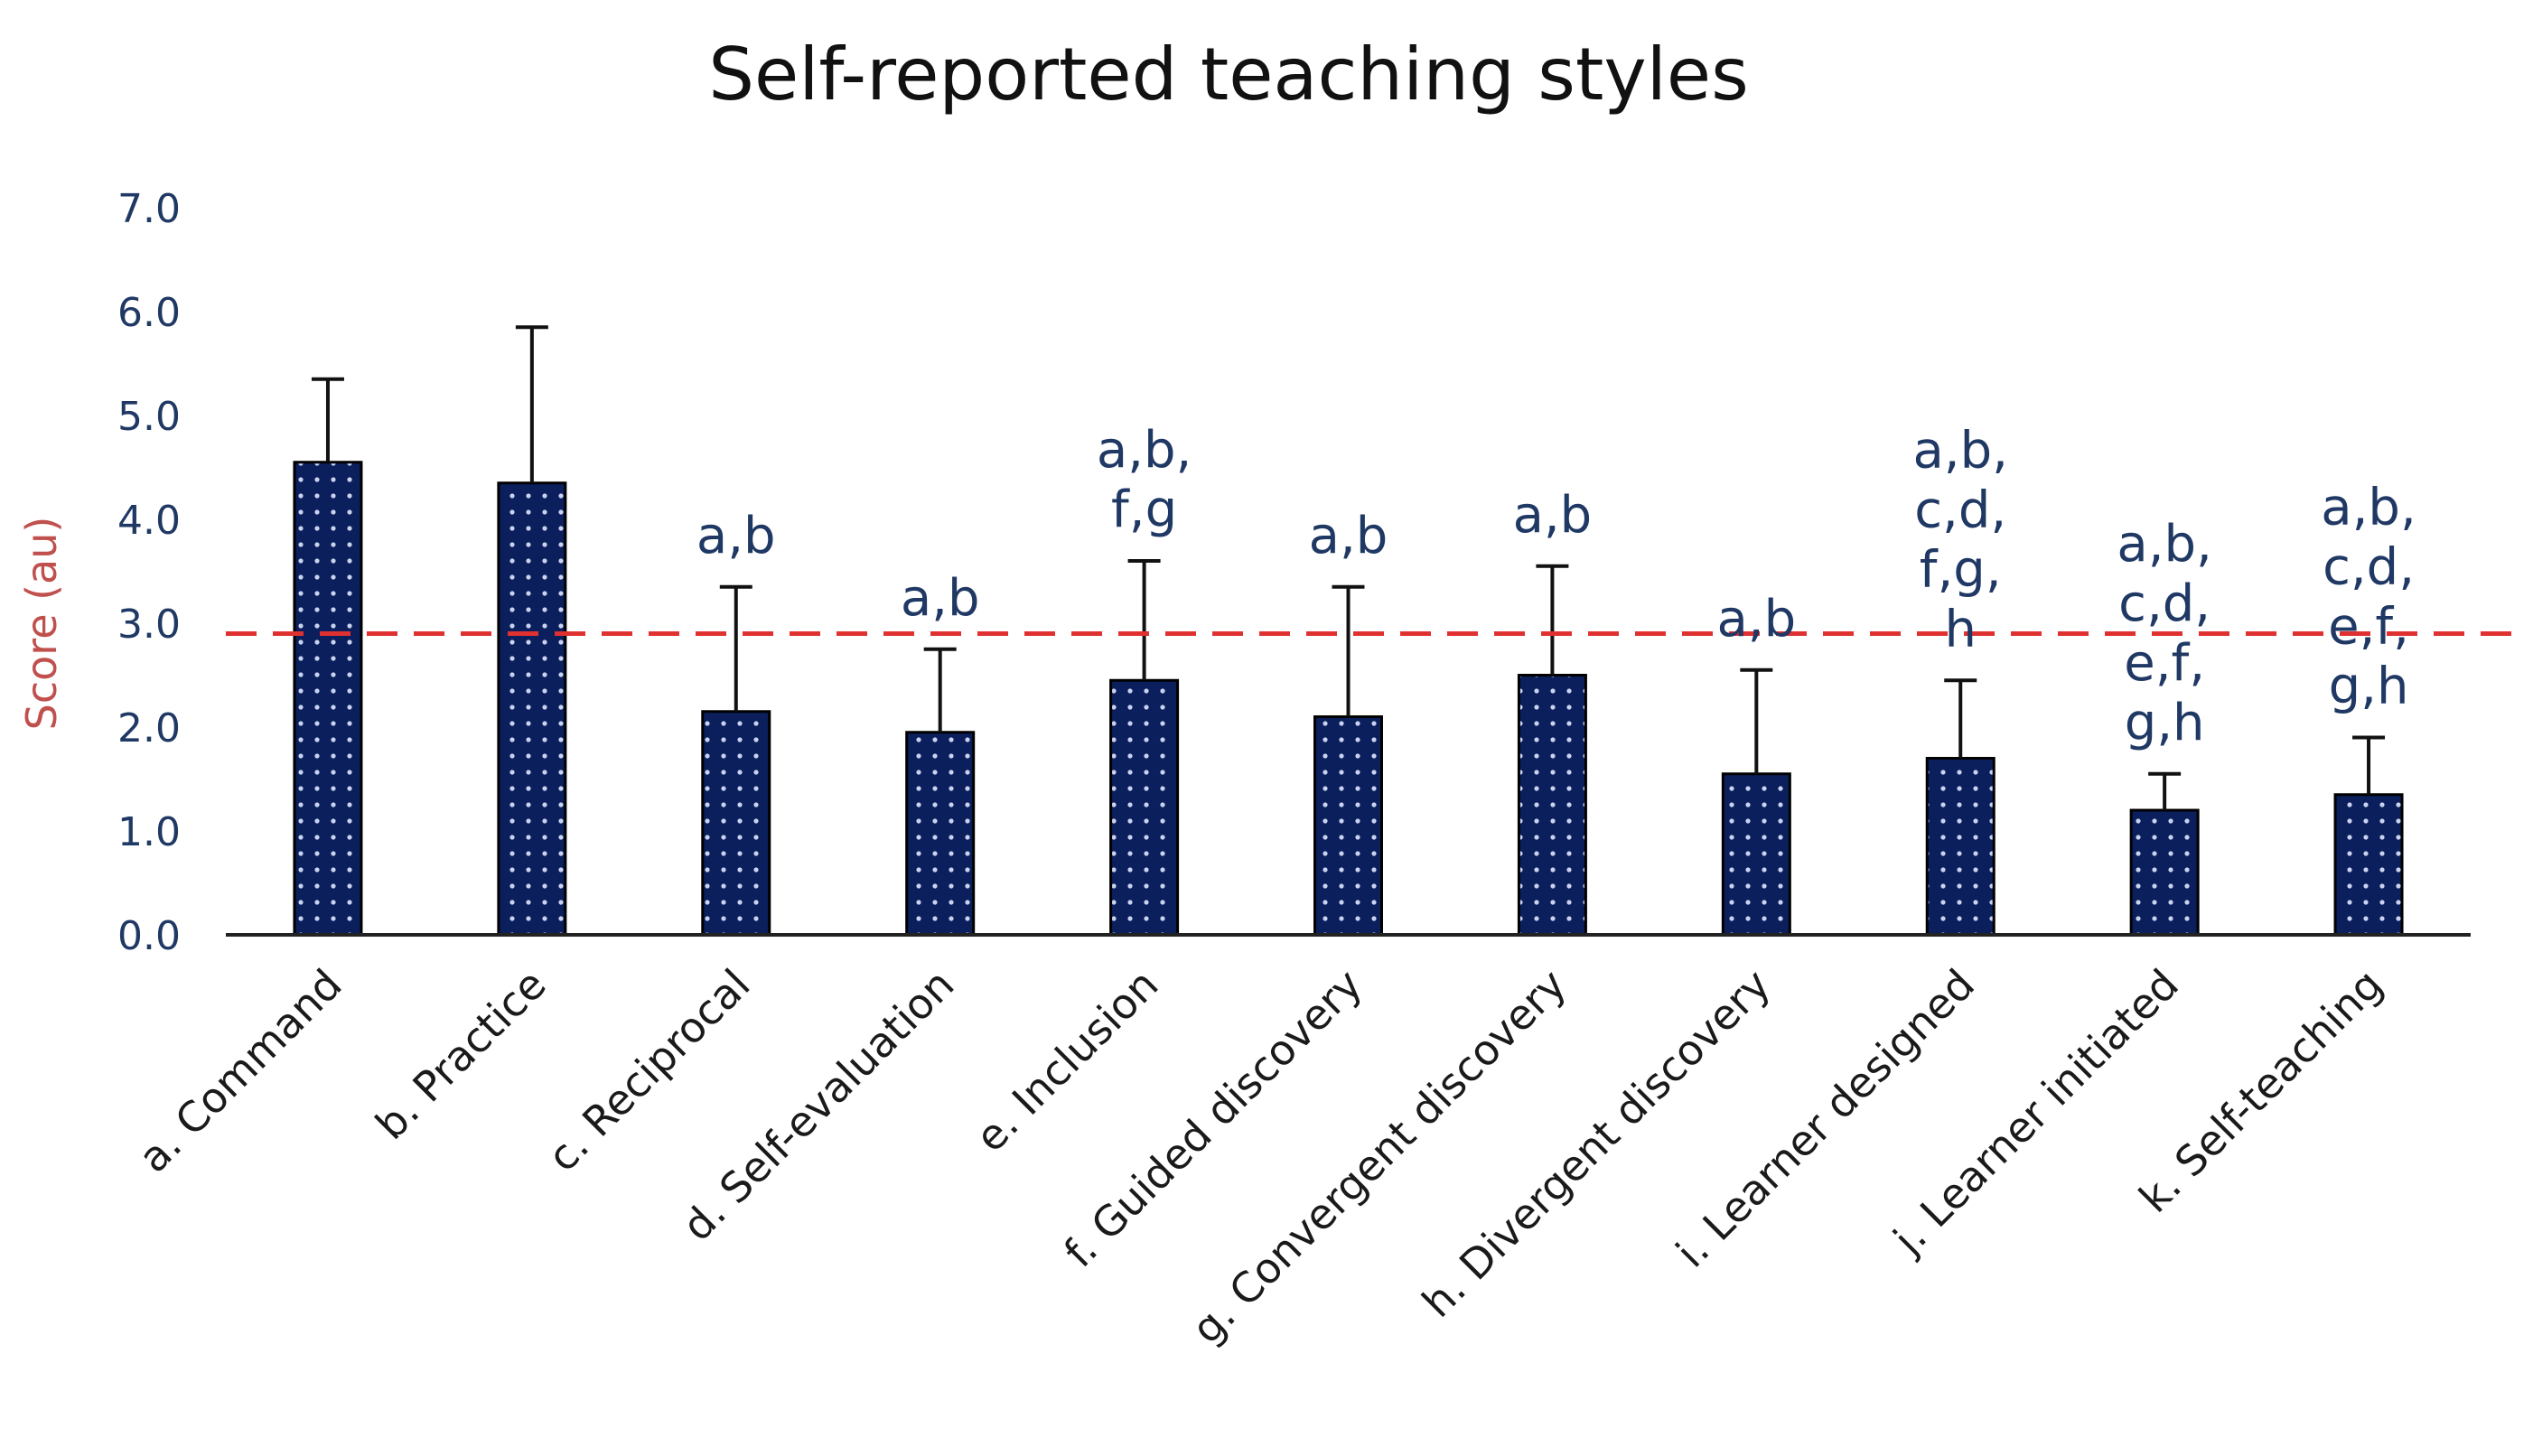 The width and height of the screenshot is (2533, 1456). What do you see at coordinates (149, 521) in the screenshot?
I see `y-tick-label: 4.0` at bounding box center [149, 521].